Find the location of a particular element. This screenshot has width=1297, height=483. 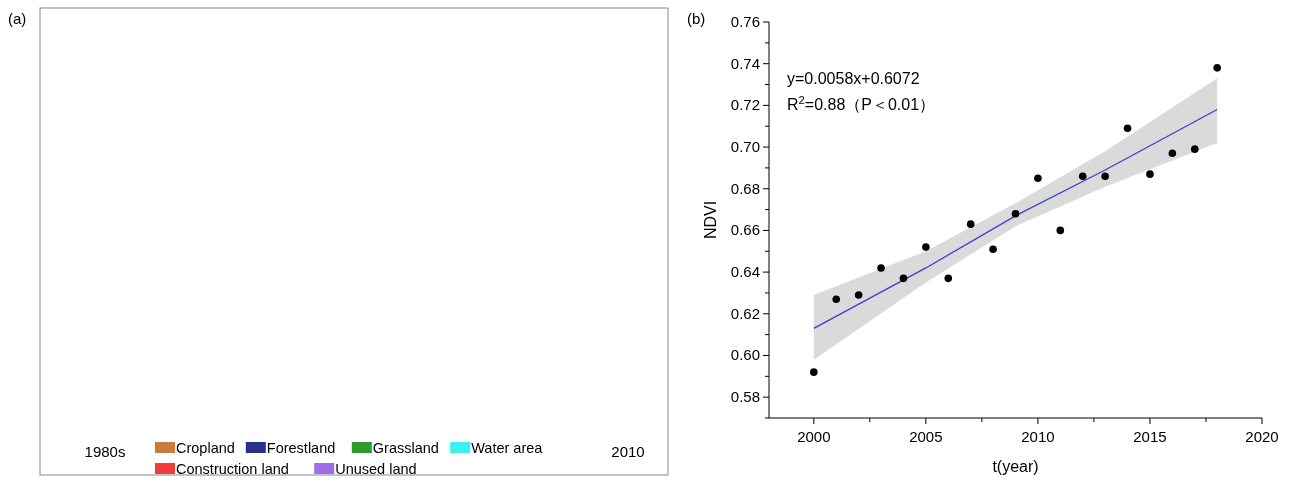

y-tick-label: 0.58 is located at coordinates (745, 397).